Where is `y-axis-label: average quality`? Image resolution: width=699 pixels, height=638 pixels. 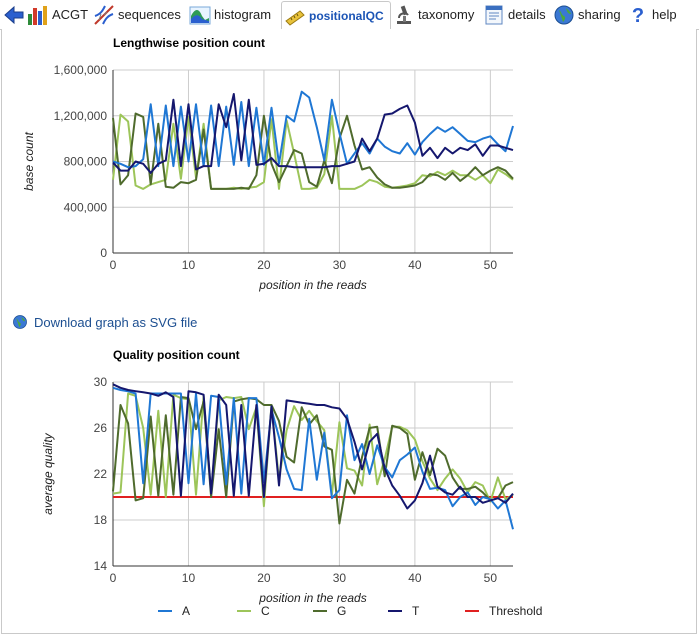
y-axis-label: average quality is located at coordinates (48, 473).